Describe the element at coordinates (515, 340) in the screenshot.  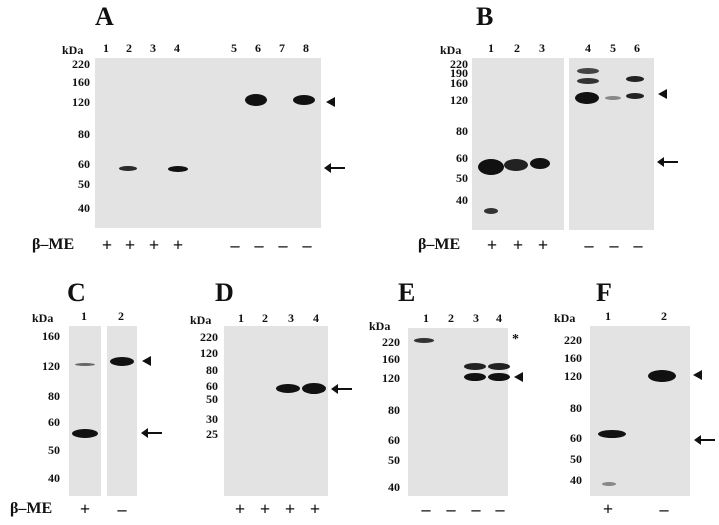
I see `asterisk-e: *` at that location.